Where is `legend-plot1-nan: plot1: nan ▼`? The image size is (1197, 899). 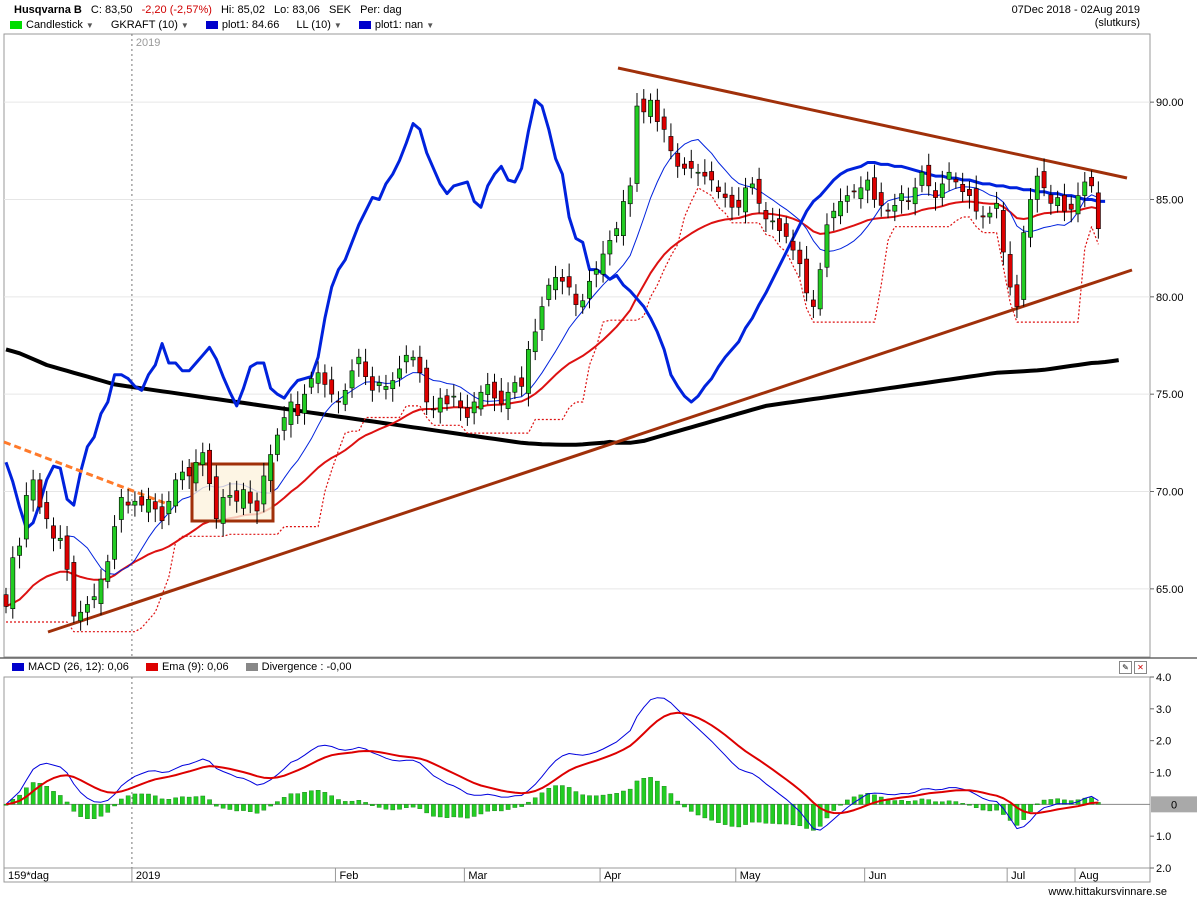
legend-plot1-nan: plot1: nan ▼ is located at coordinates (396, 25).